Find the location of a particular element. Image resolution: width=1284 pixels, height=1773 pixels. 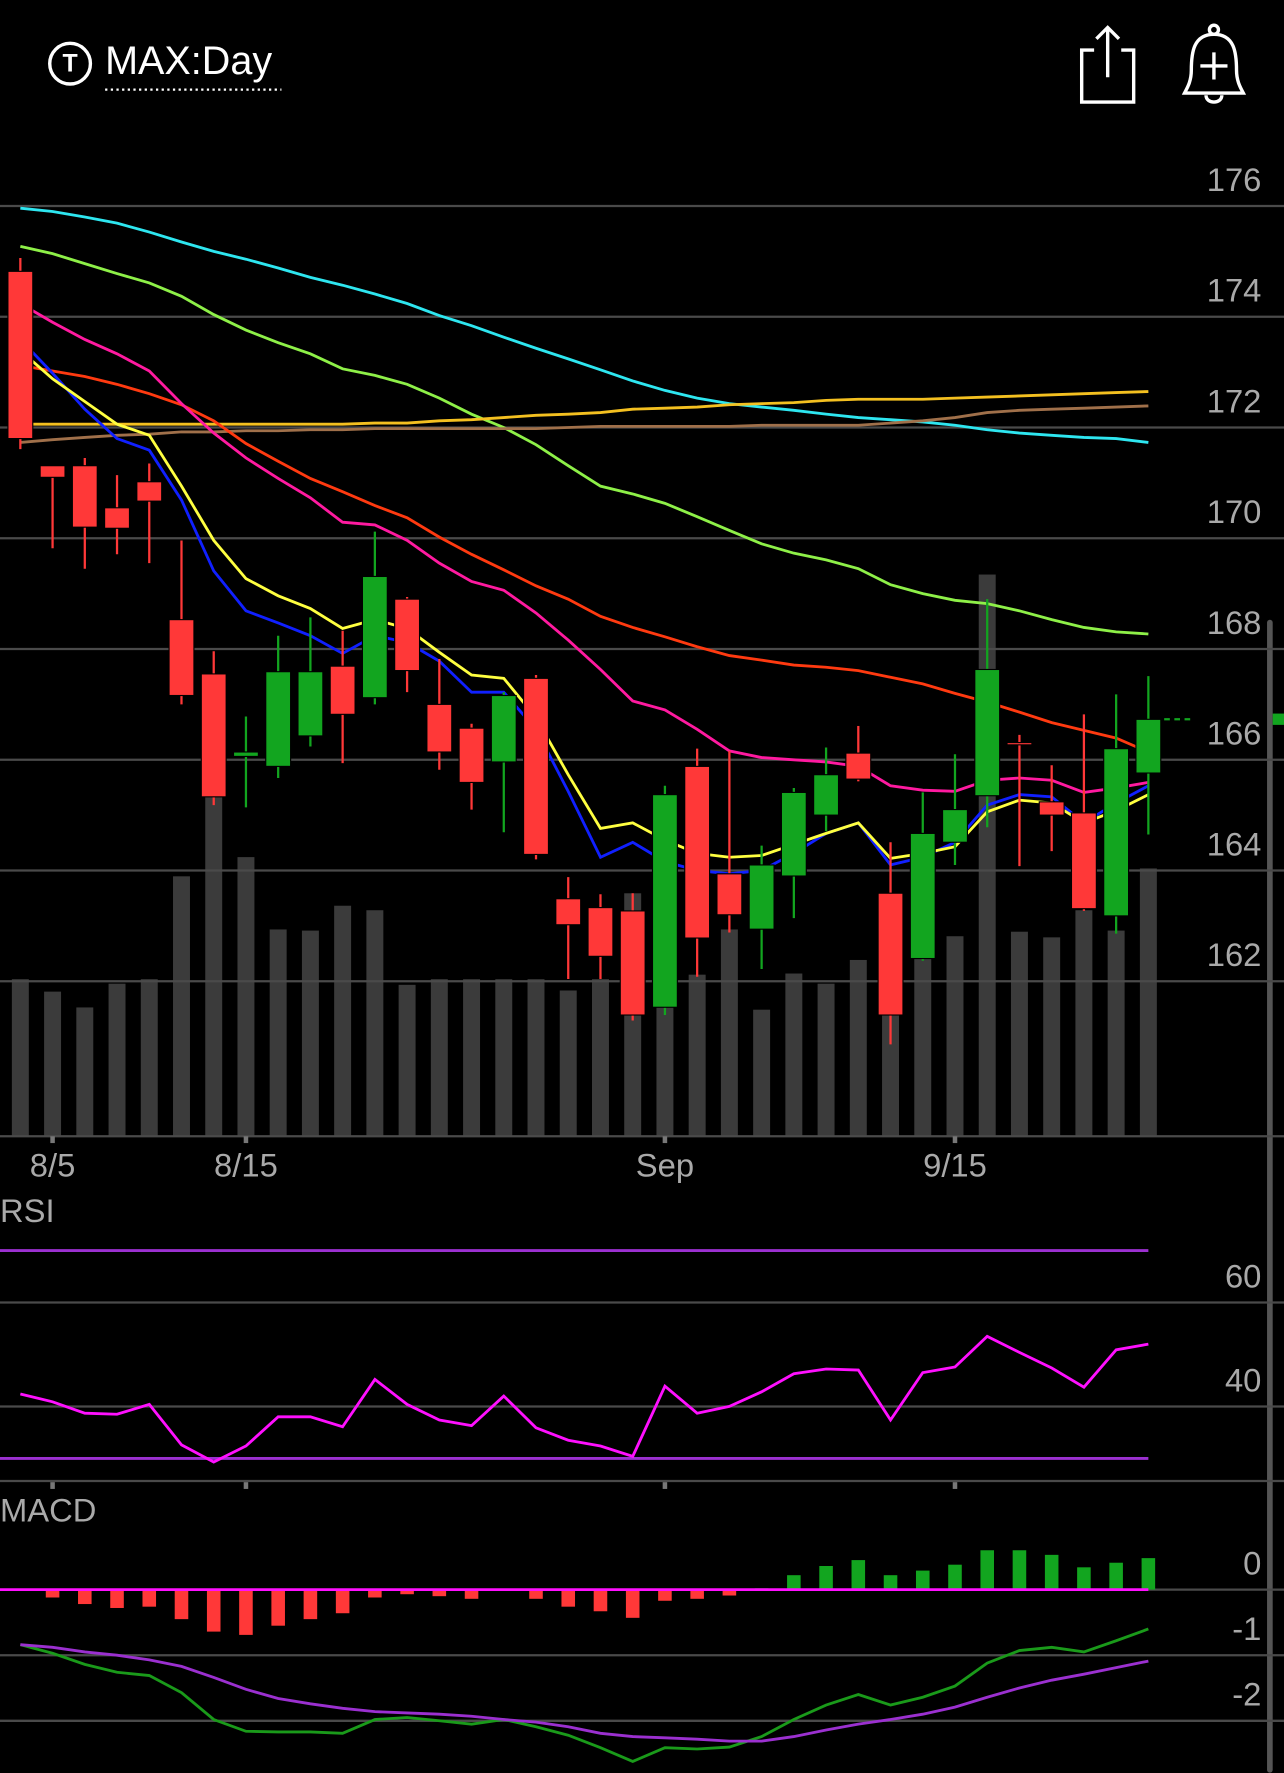

x-tick-label: 9/15 is located at coordinates (955, 1165).